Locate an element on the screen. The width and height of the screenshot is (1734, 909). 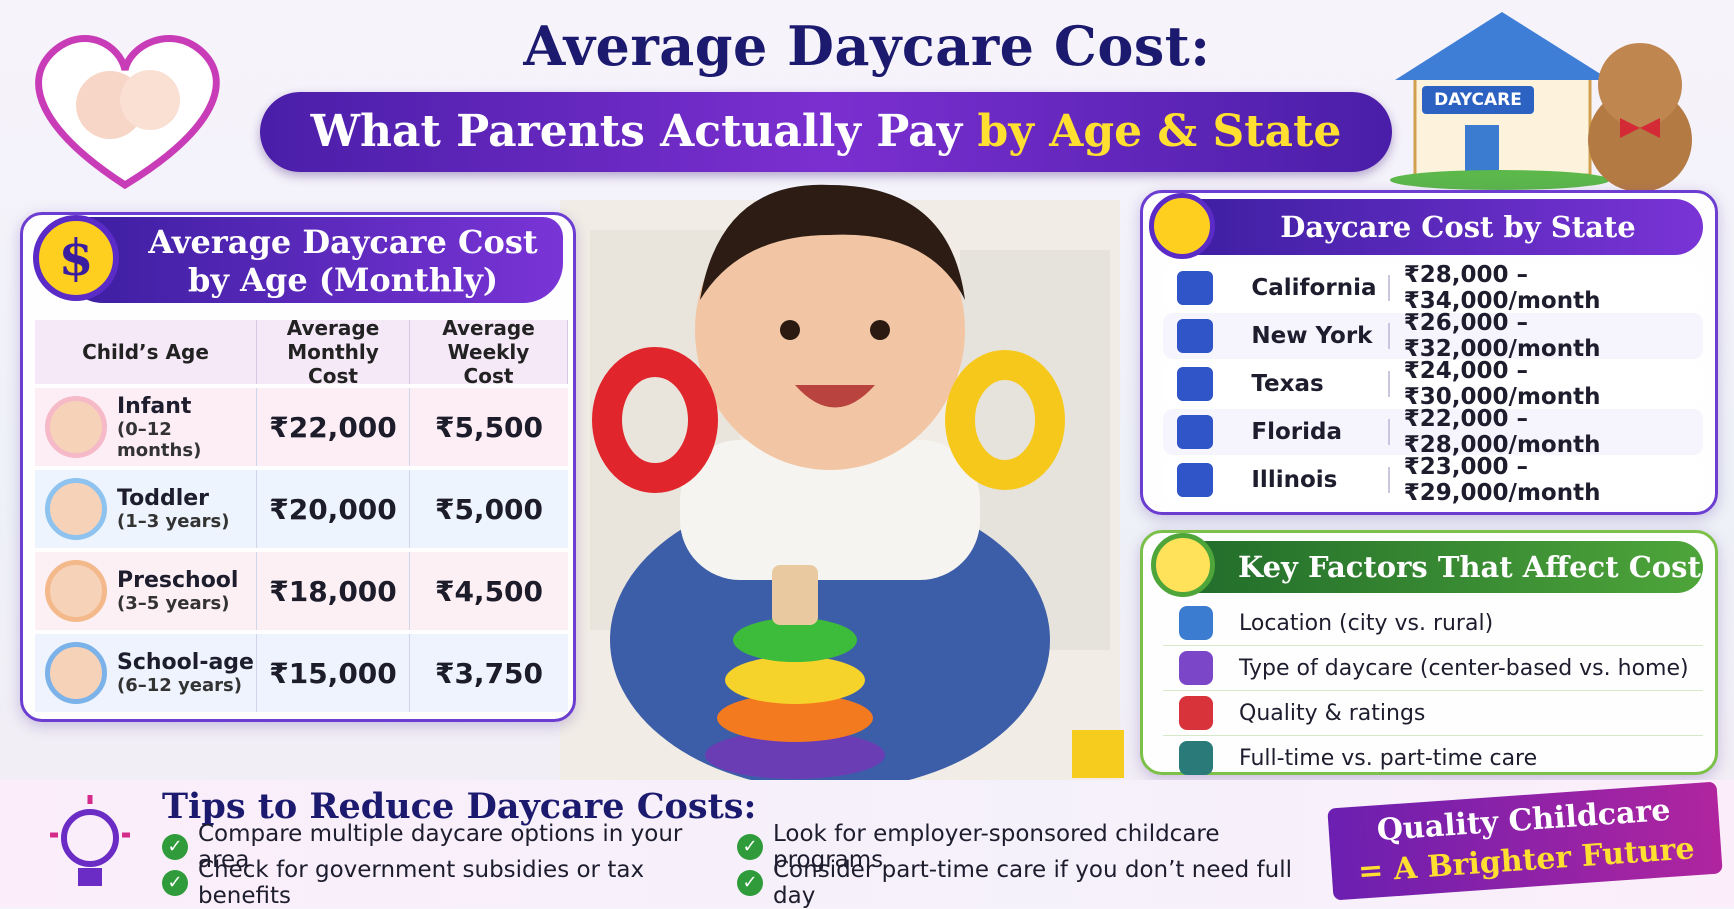
teddy-head is located at coordinates (1640, 85).